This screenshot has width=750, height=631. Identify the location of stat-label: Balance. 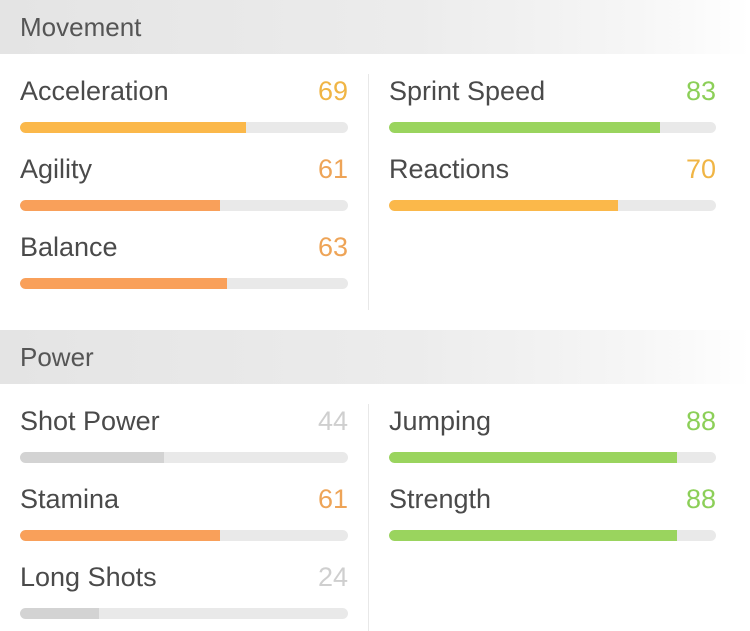
(69, 247).